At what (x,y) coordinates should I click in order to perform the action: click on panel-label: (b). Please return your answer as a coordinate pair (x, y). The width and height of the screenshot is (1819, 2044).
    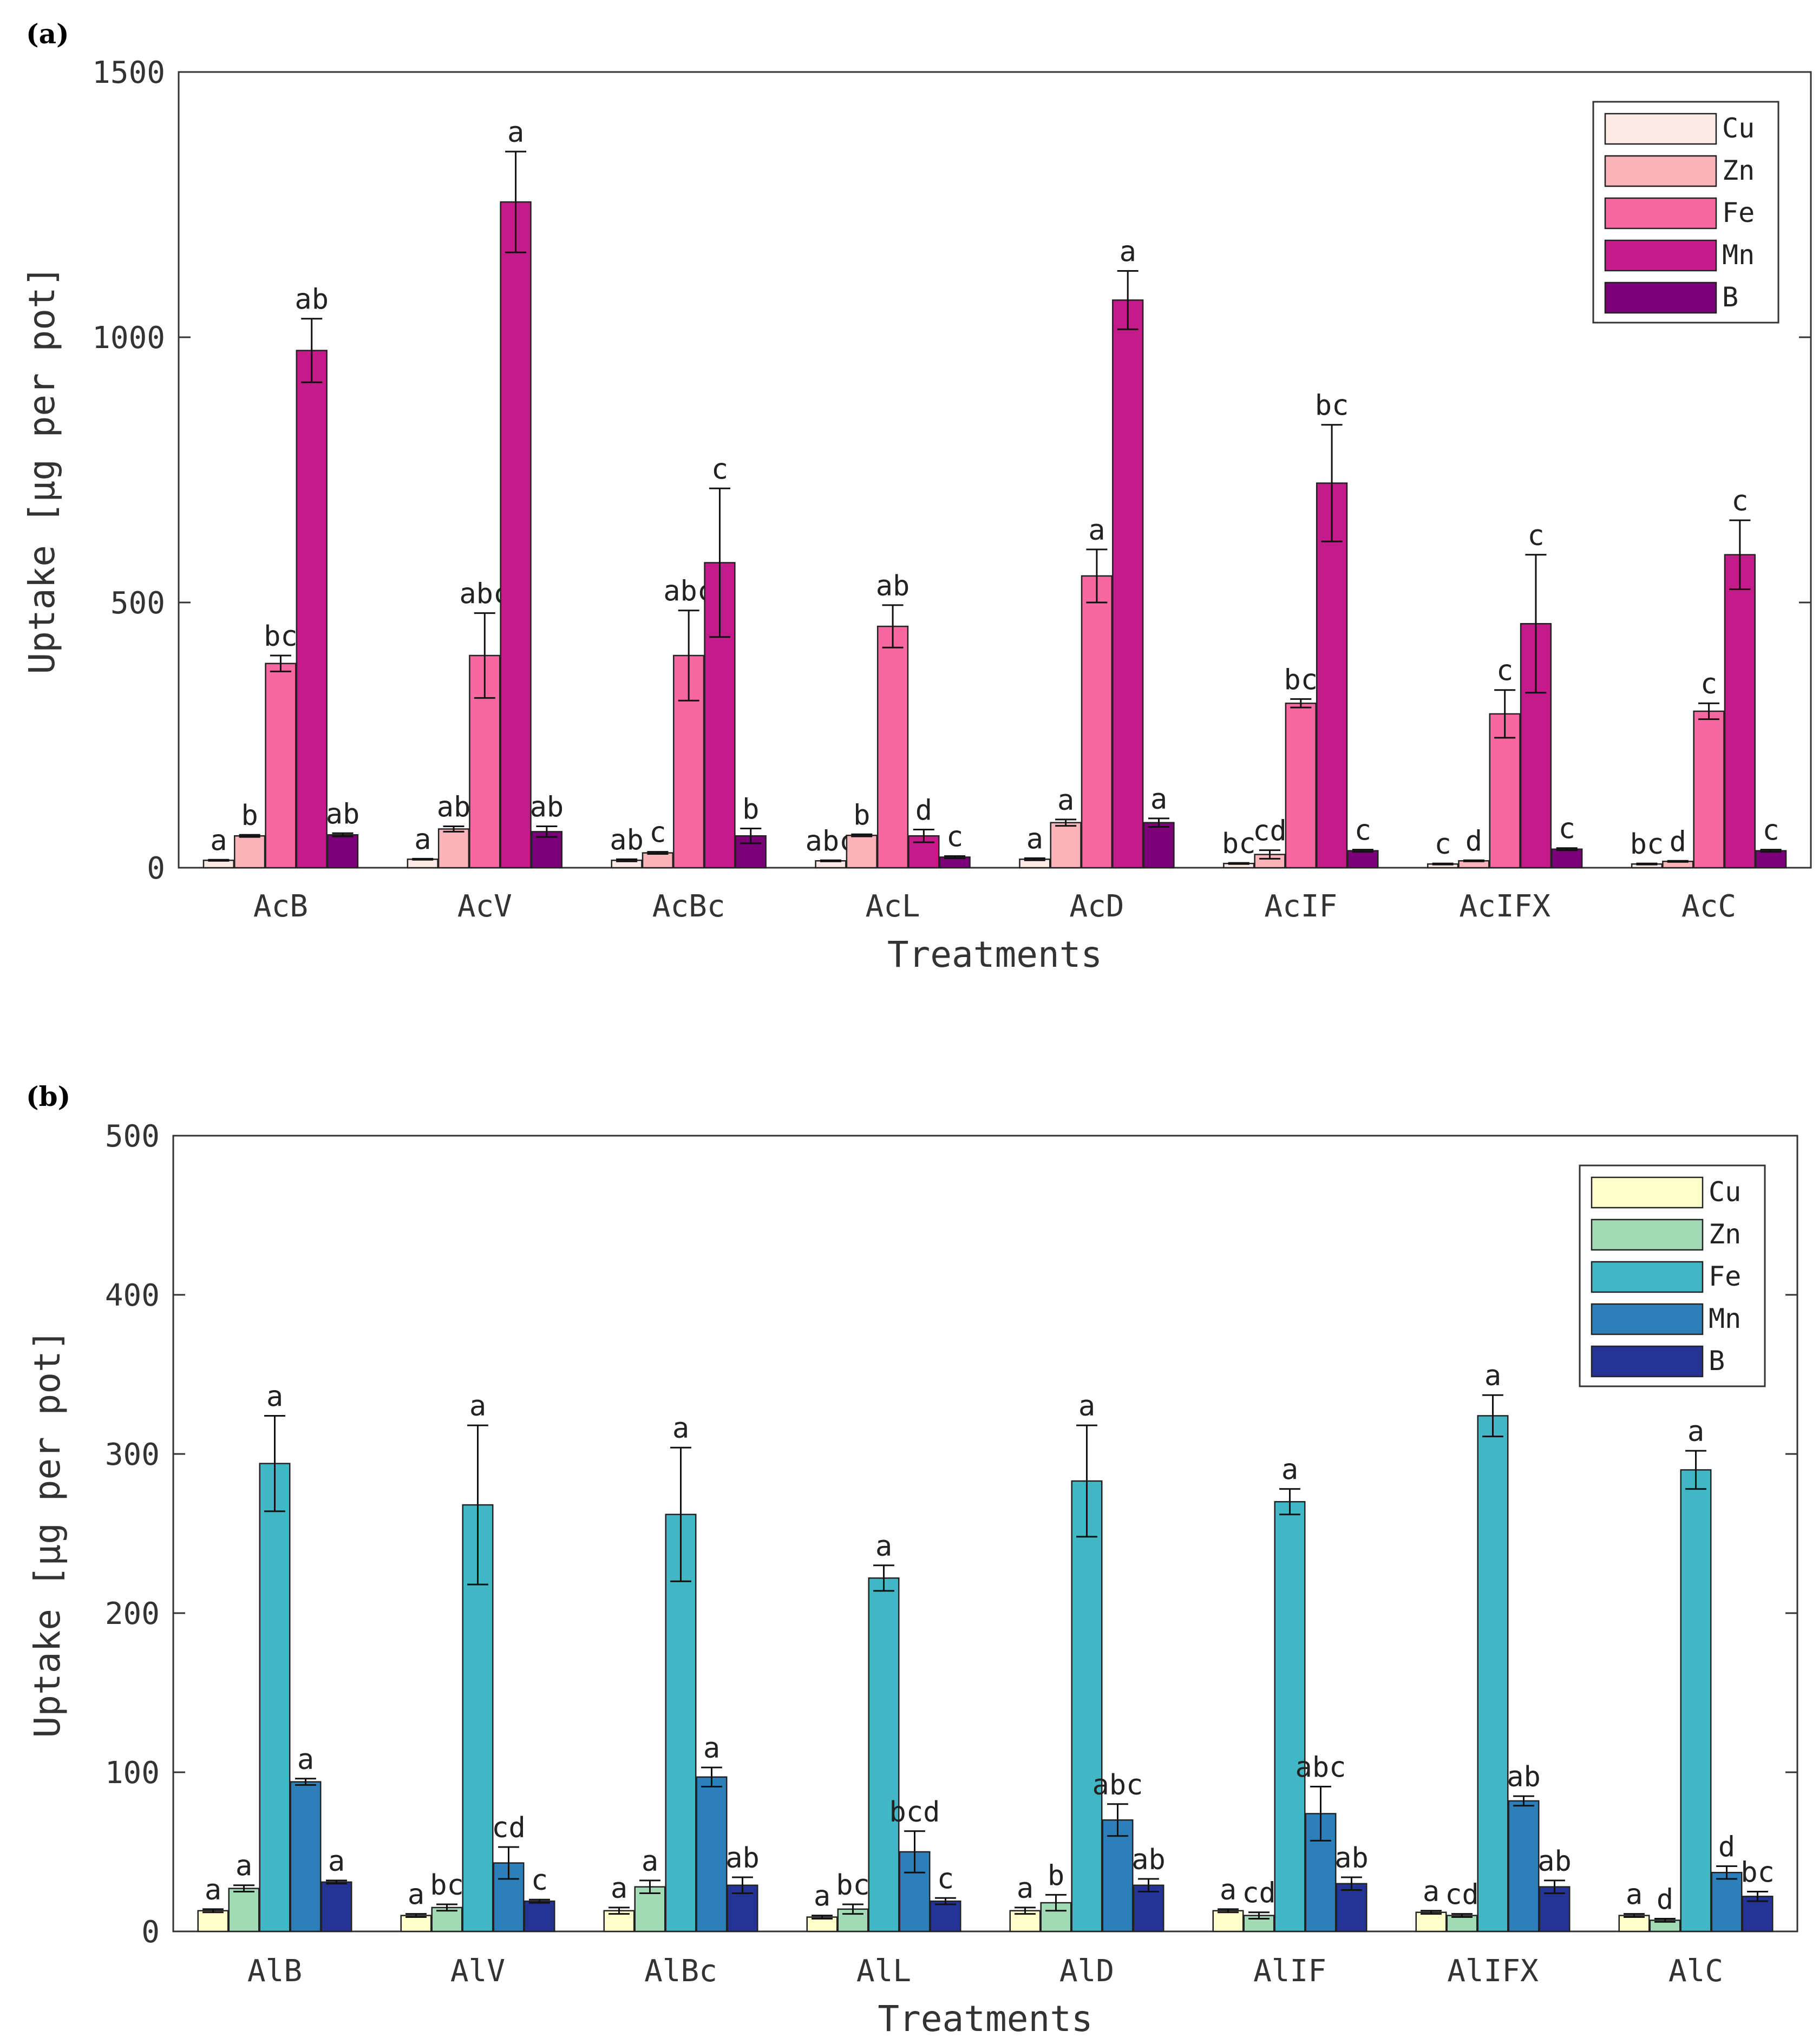
    Looking at the image, I should click on (48, 1096).